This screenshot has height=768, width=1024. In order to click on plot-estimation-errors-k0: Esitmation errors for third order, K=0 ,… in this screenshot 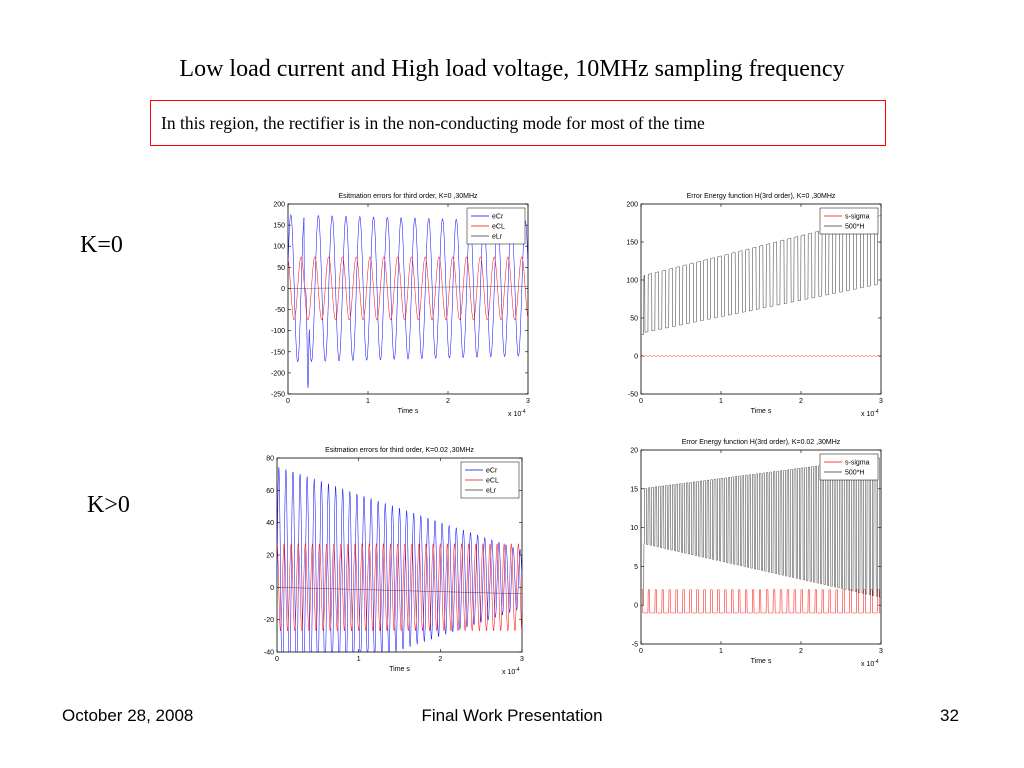, I will do `click(399, 304)`.